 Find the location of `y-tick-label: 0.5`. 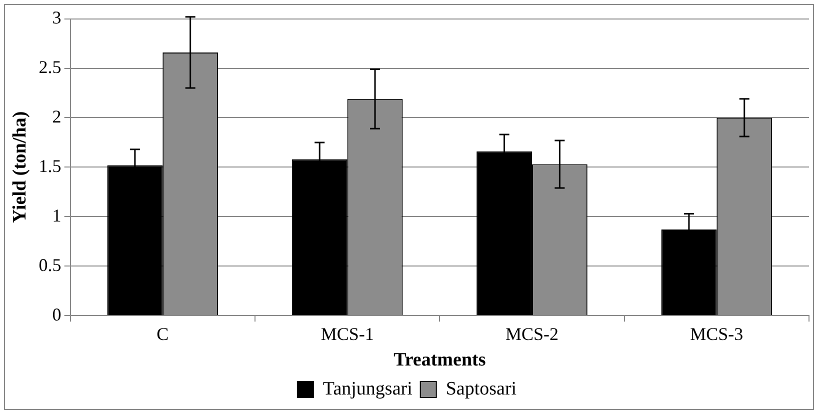

y-tick-label: 0.5 is located at coordinates (50, 264).